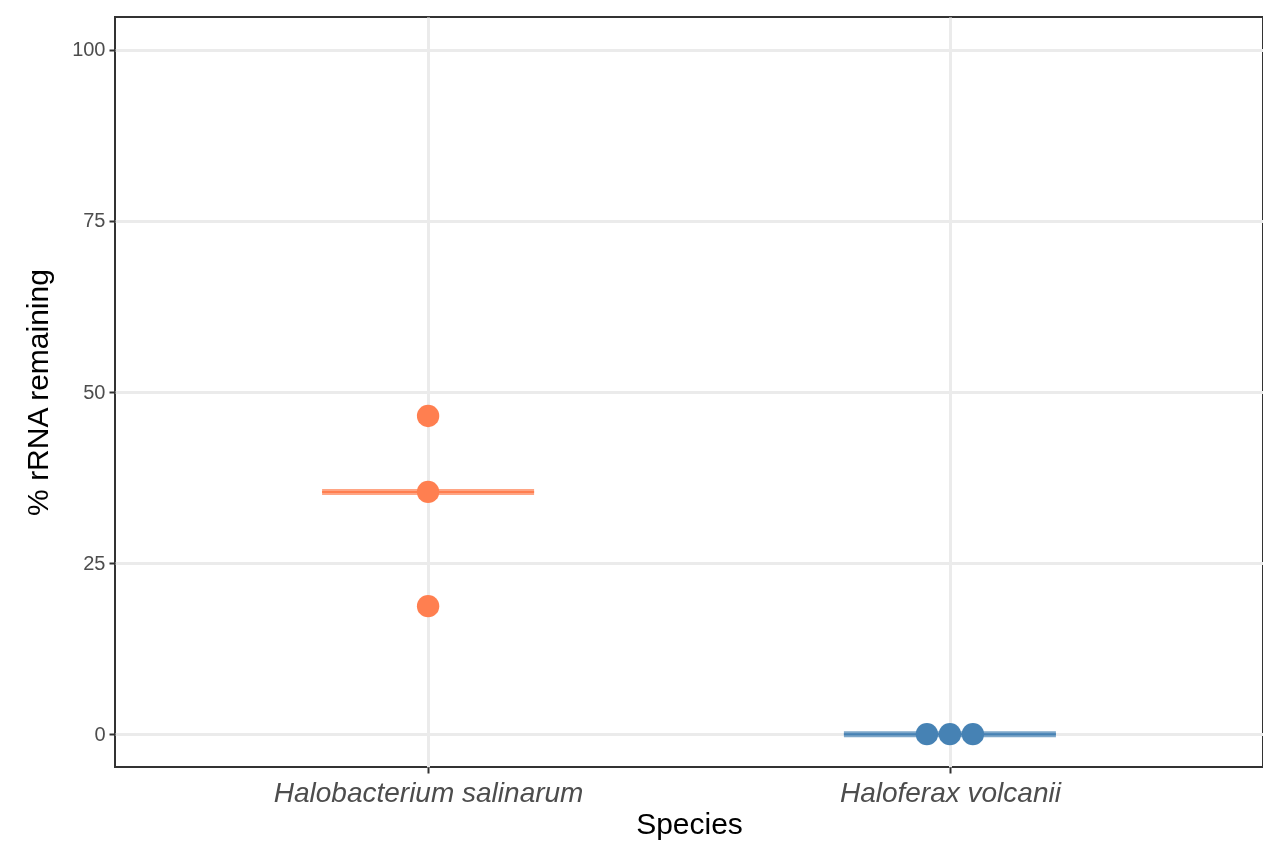 The width and height of the screenshot is (1263, 843). What do you see at coordinates (94, 562) in the screenshot?
I see `y-tick-label: 25` at bounding box center [94, 562].